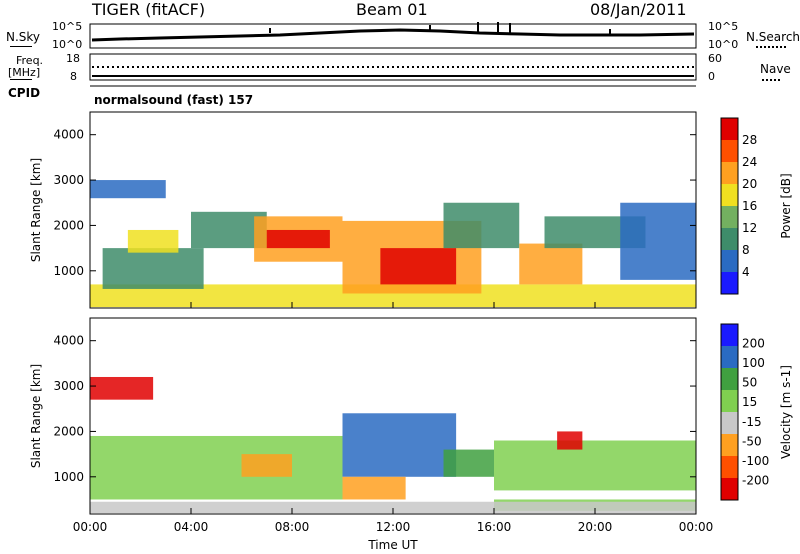 This screenshot has width=800, height=554. Describe the element at coordinates (749, 228) in the screenshot. I see `colorbar-tick-label: 12` at that location.